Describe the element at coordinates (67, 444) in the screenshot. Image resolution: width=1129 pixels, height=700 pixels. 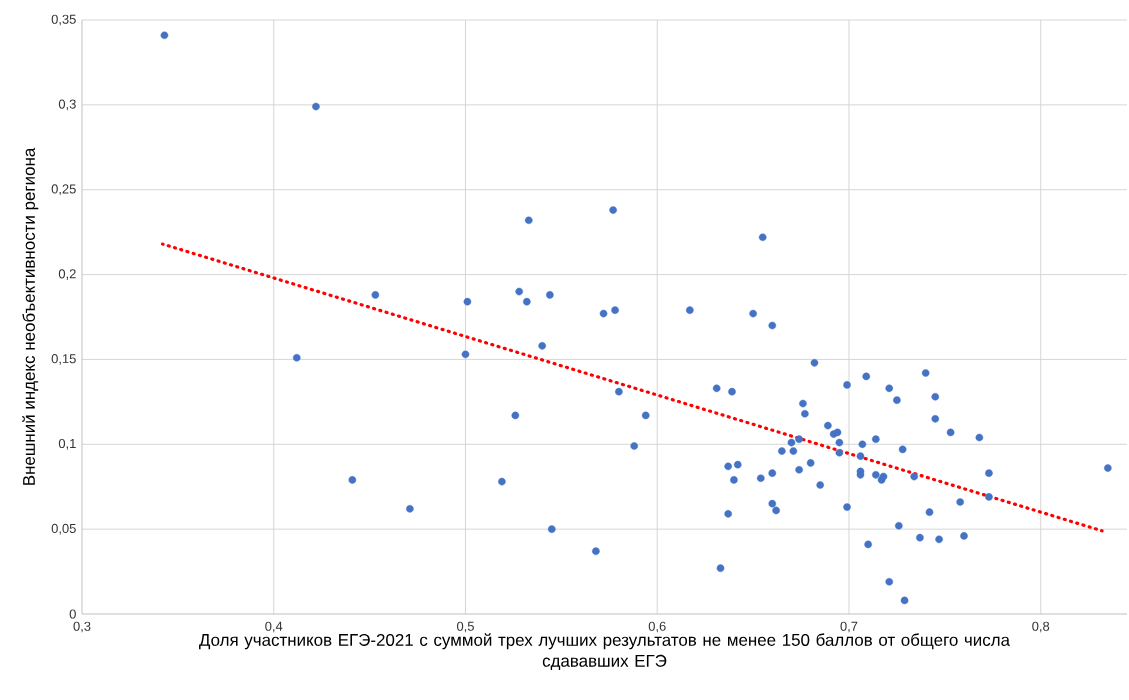
I see `y-tick-label: 0,1` at that location.